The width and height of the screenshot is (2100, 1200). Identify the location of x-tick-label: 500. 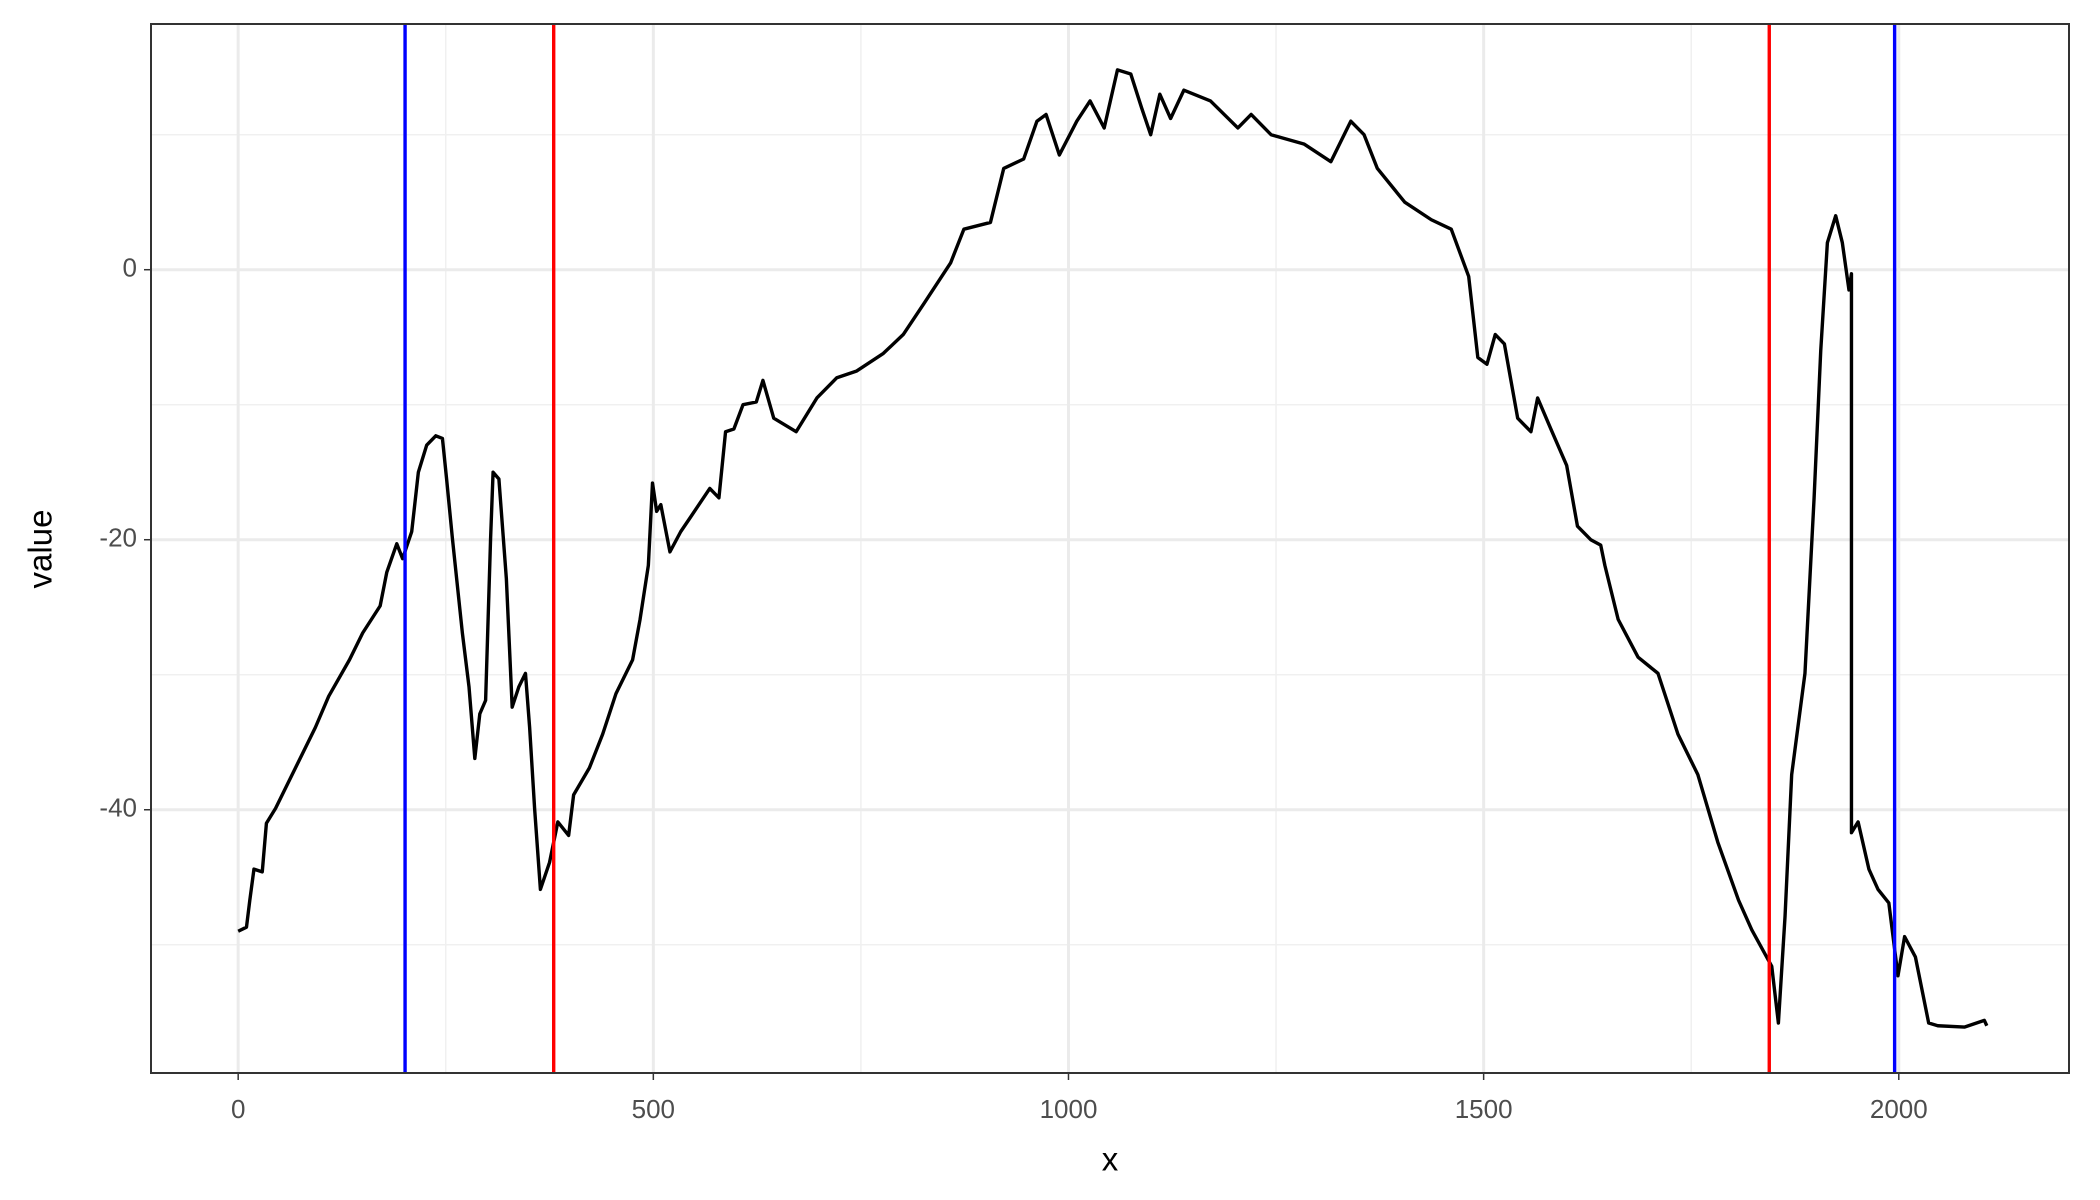
(653, 1109).